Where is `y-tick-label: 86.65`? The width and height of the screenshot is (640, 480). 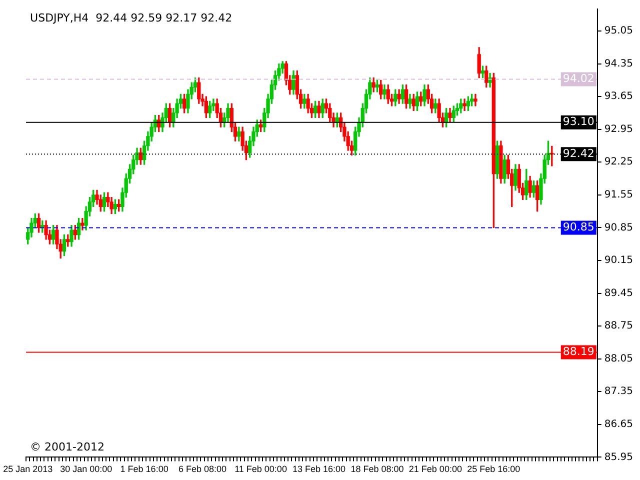
y-tick-label: 86.65 is located at coordinates (619, 424).